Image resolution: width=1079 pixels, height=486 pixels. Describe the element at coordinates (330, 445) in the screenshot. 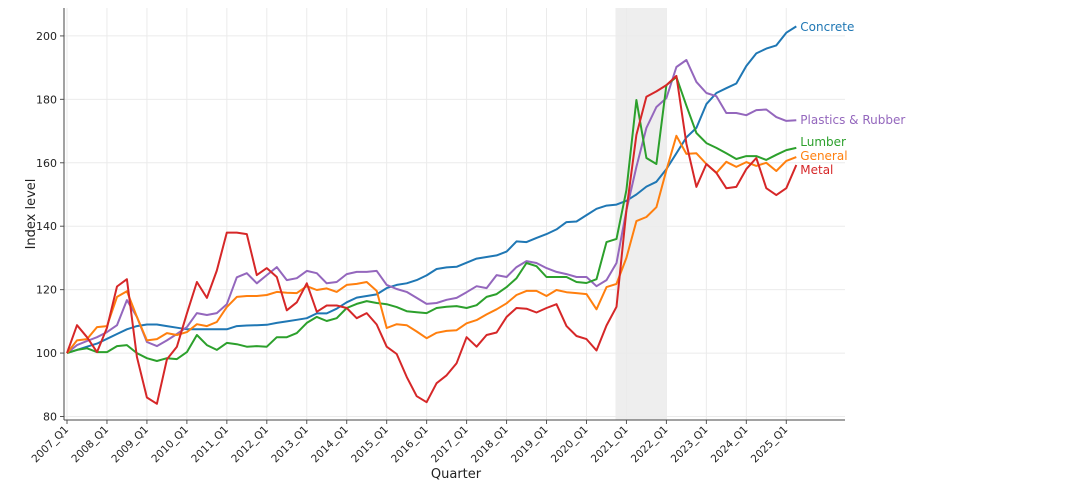

I see `x-tick-label: 2014_Q1` at that location.